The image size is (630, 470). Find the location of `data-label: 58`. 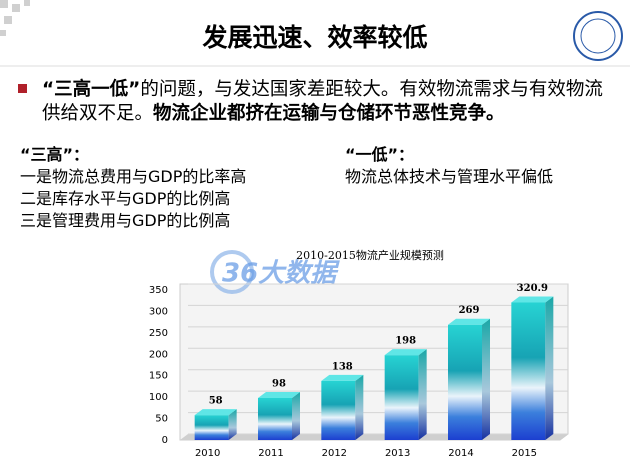

data-label: 58 is located at coordinates (216, 401).